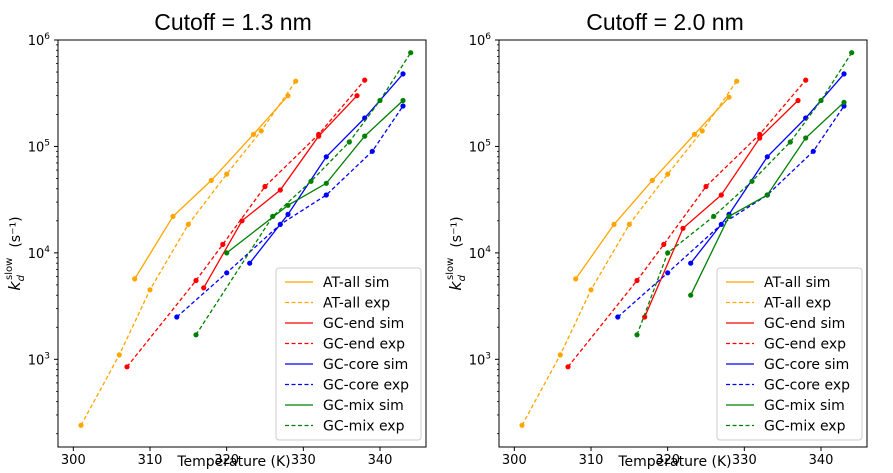  Describe the element at coordinates (356, 283) in the screenshot. I see `legend-label-at-all-sim: AT-all sim` at that location.